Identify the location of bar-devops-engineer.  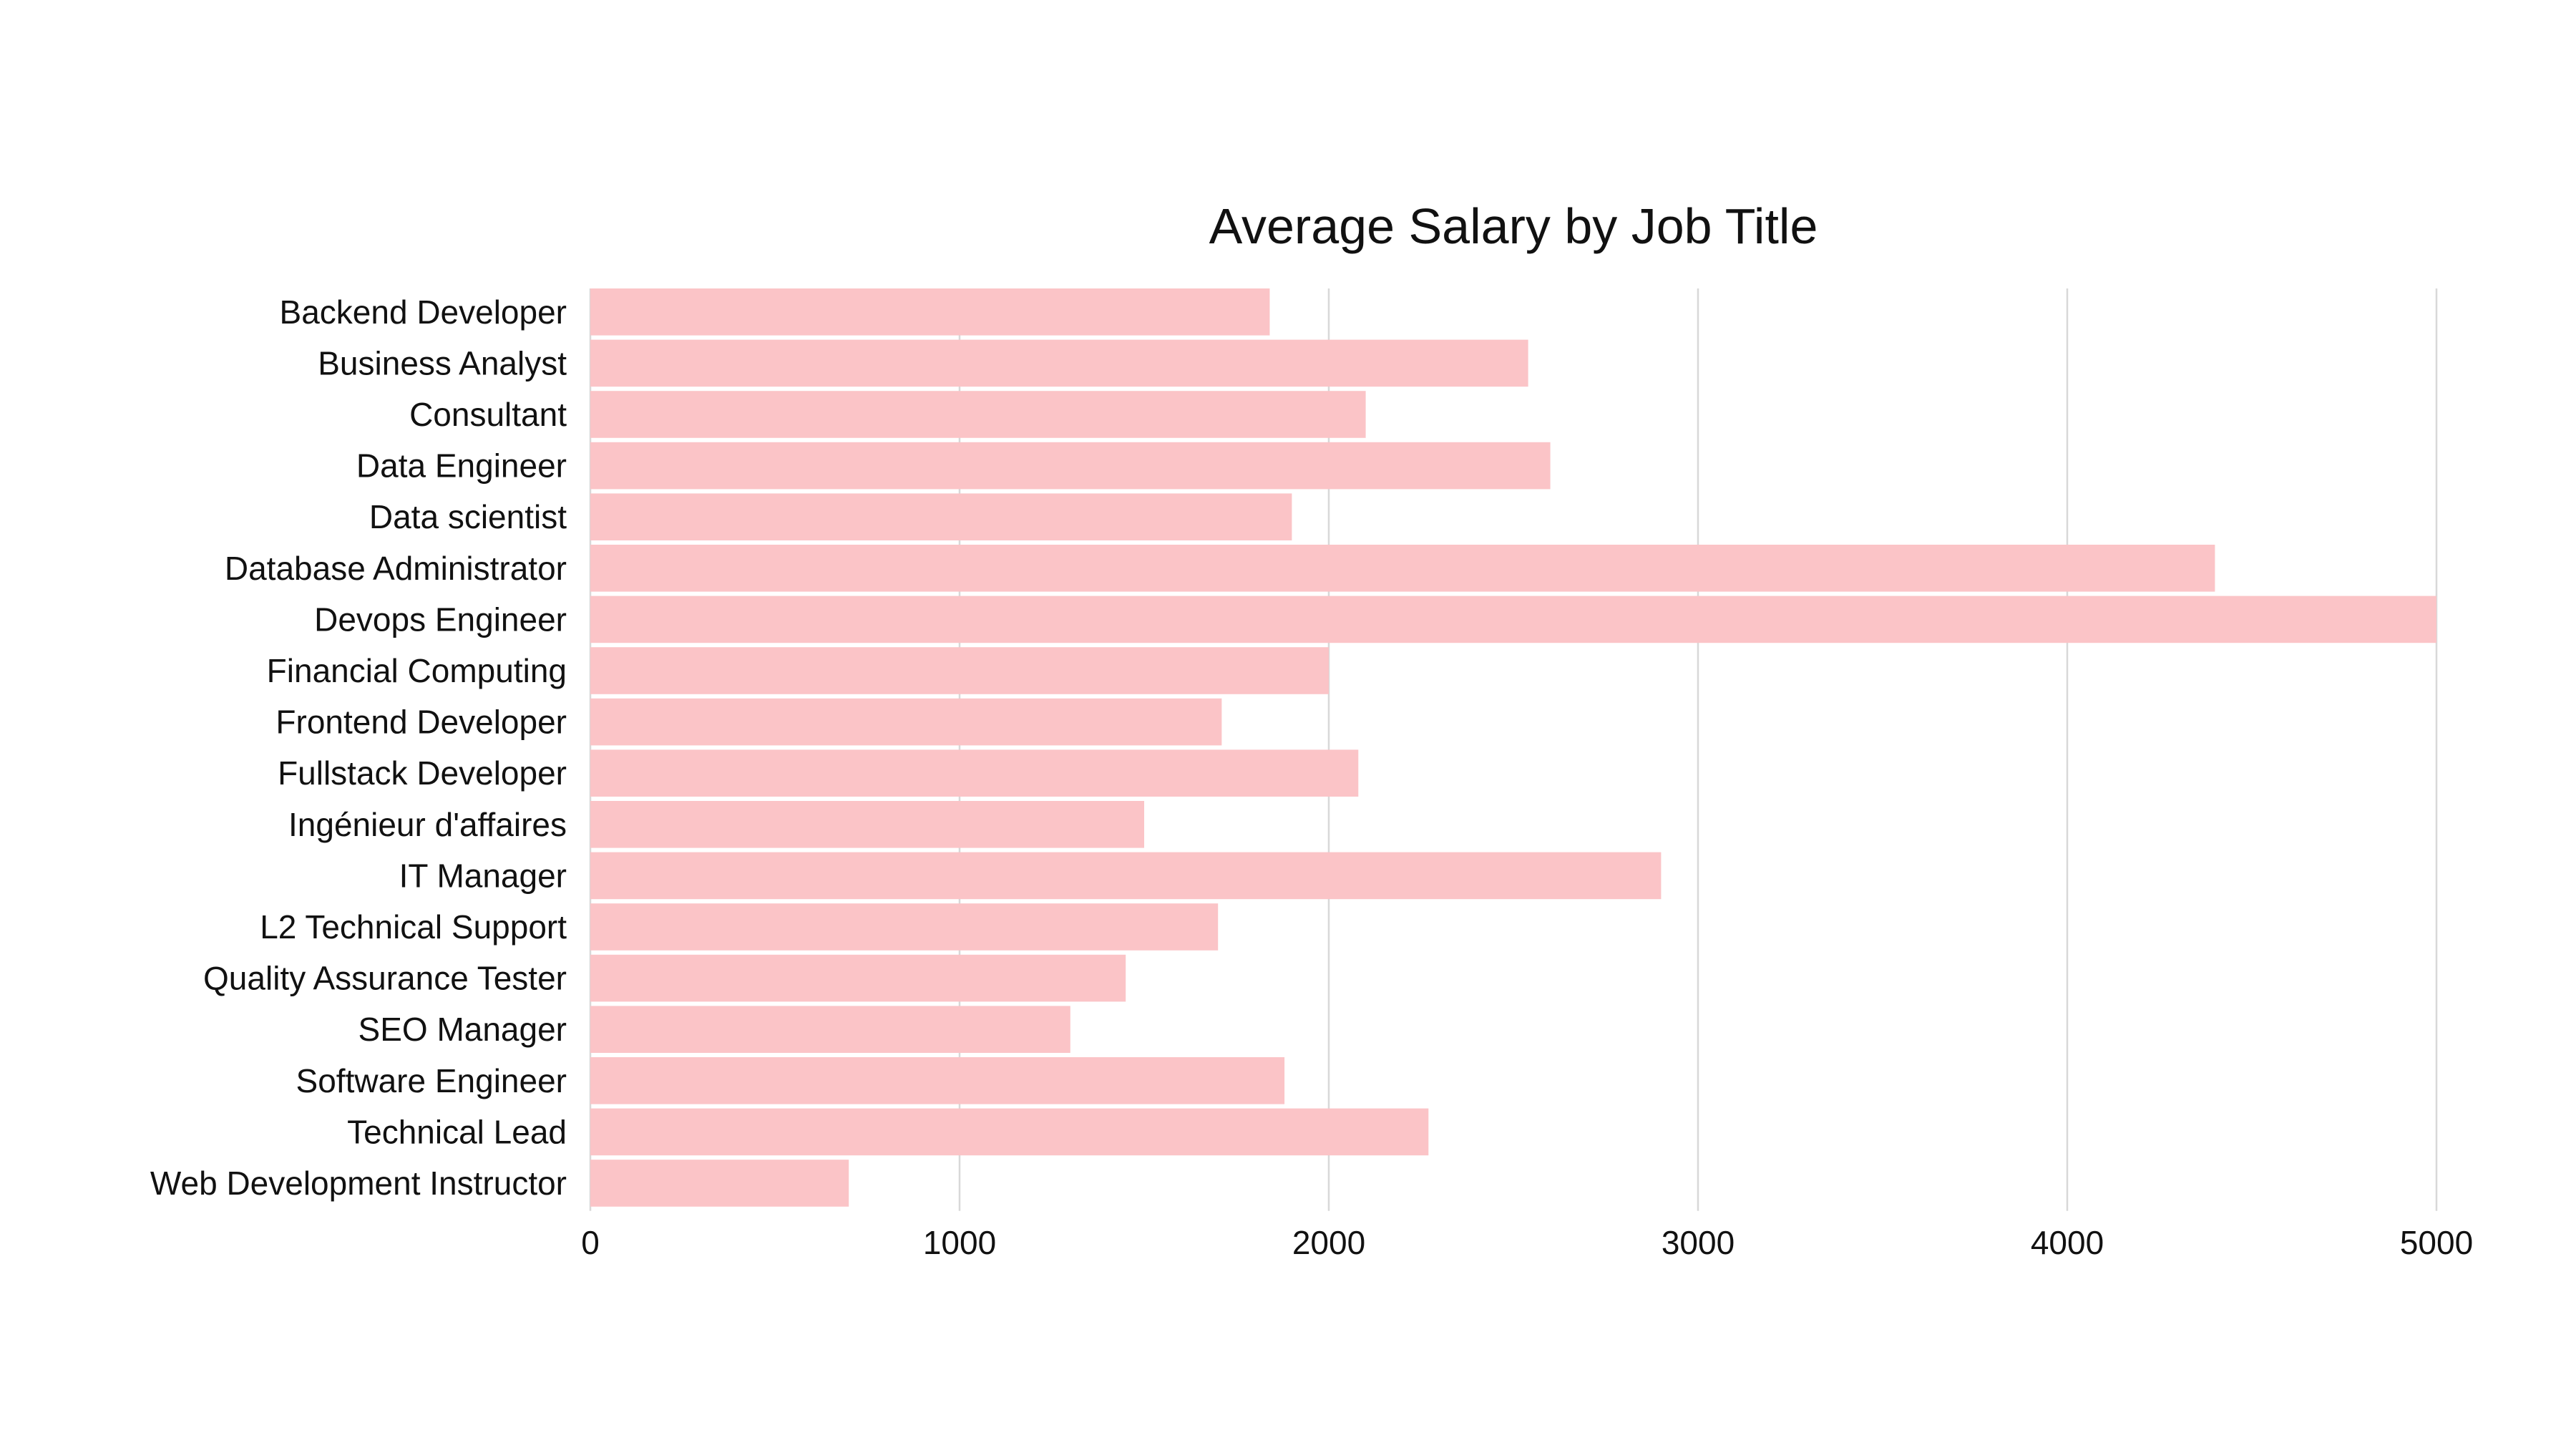
(1513, 619).